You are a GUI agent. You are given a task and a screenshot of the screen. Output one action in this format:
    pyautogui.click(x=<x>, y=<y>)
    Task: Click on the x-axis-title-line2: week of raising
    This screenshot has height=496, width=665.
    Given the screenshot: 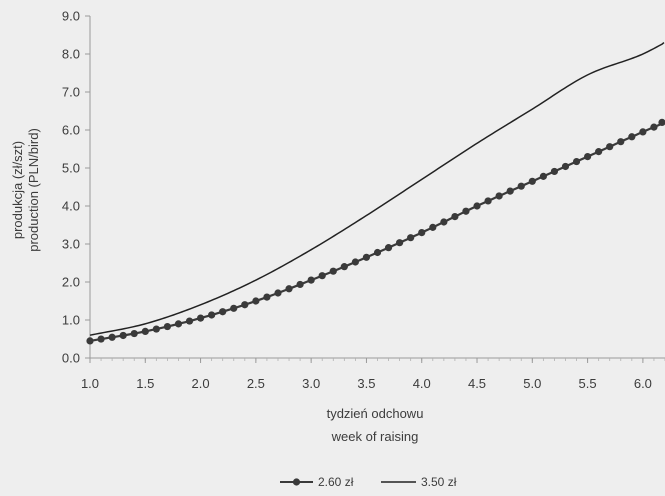 What is the action you would take?
    pyautogui.click(x=375, y=436)
    